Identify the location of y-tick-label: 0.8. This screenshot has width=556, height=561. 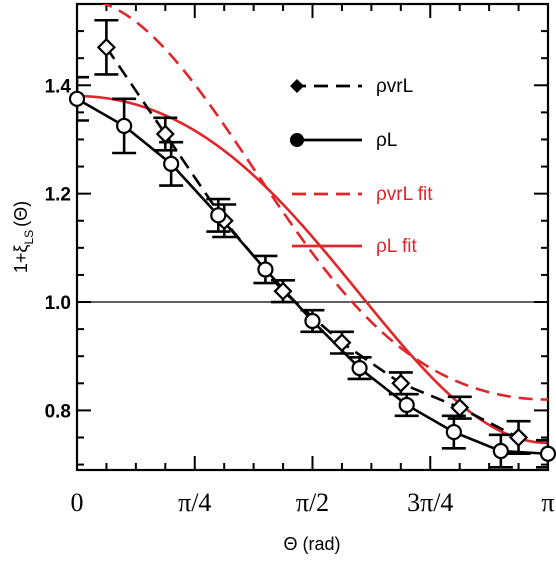
(58, 411).